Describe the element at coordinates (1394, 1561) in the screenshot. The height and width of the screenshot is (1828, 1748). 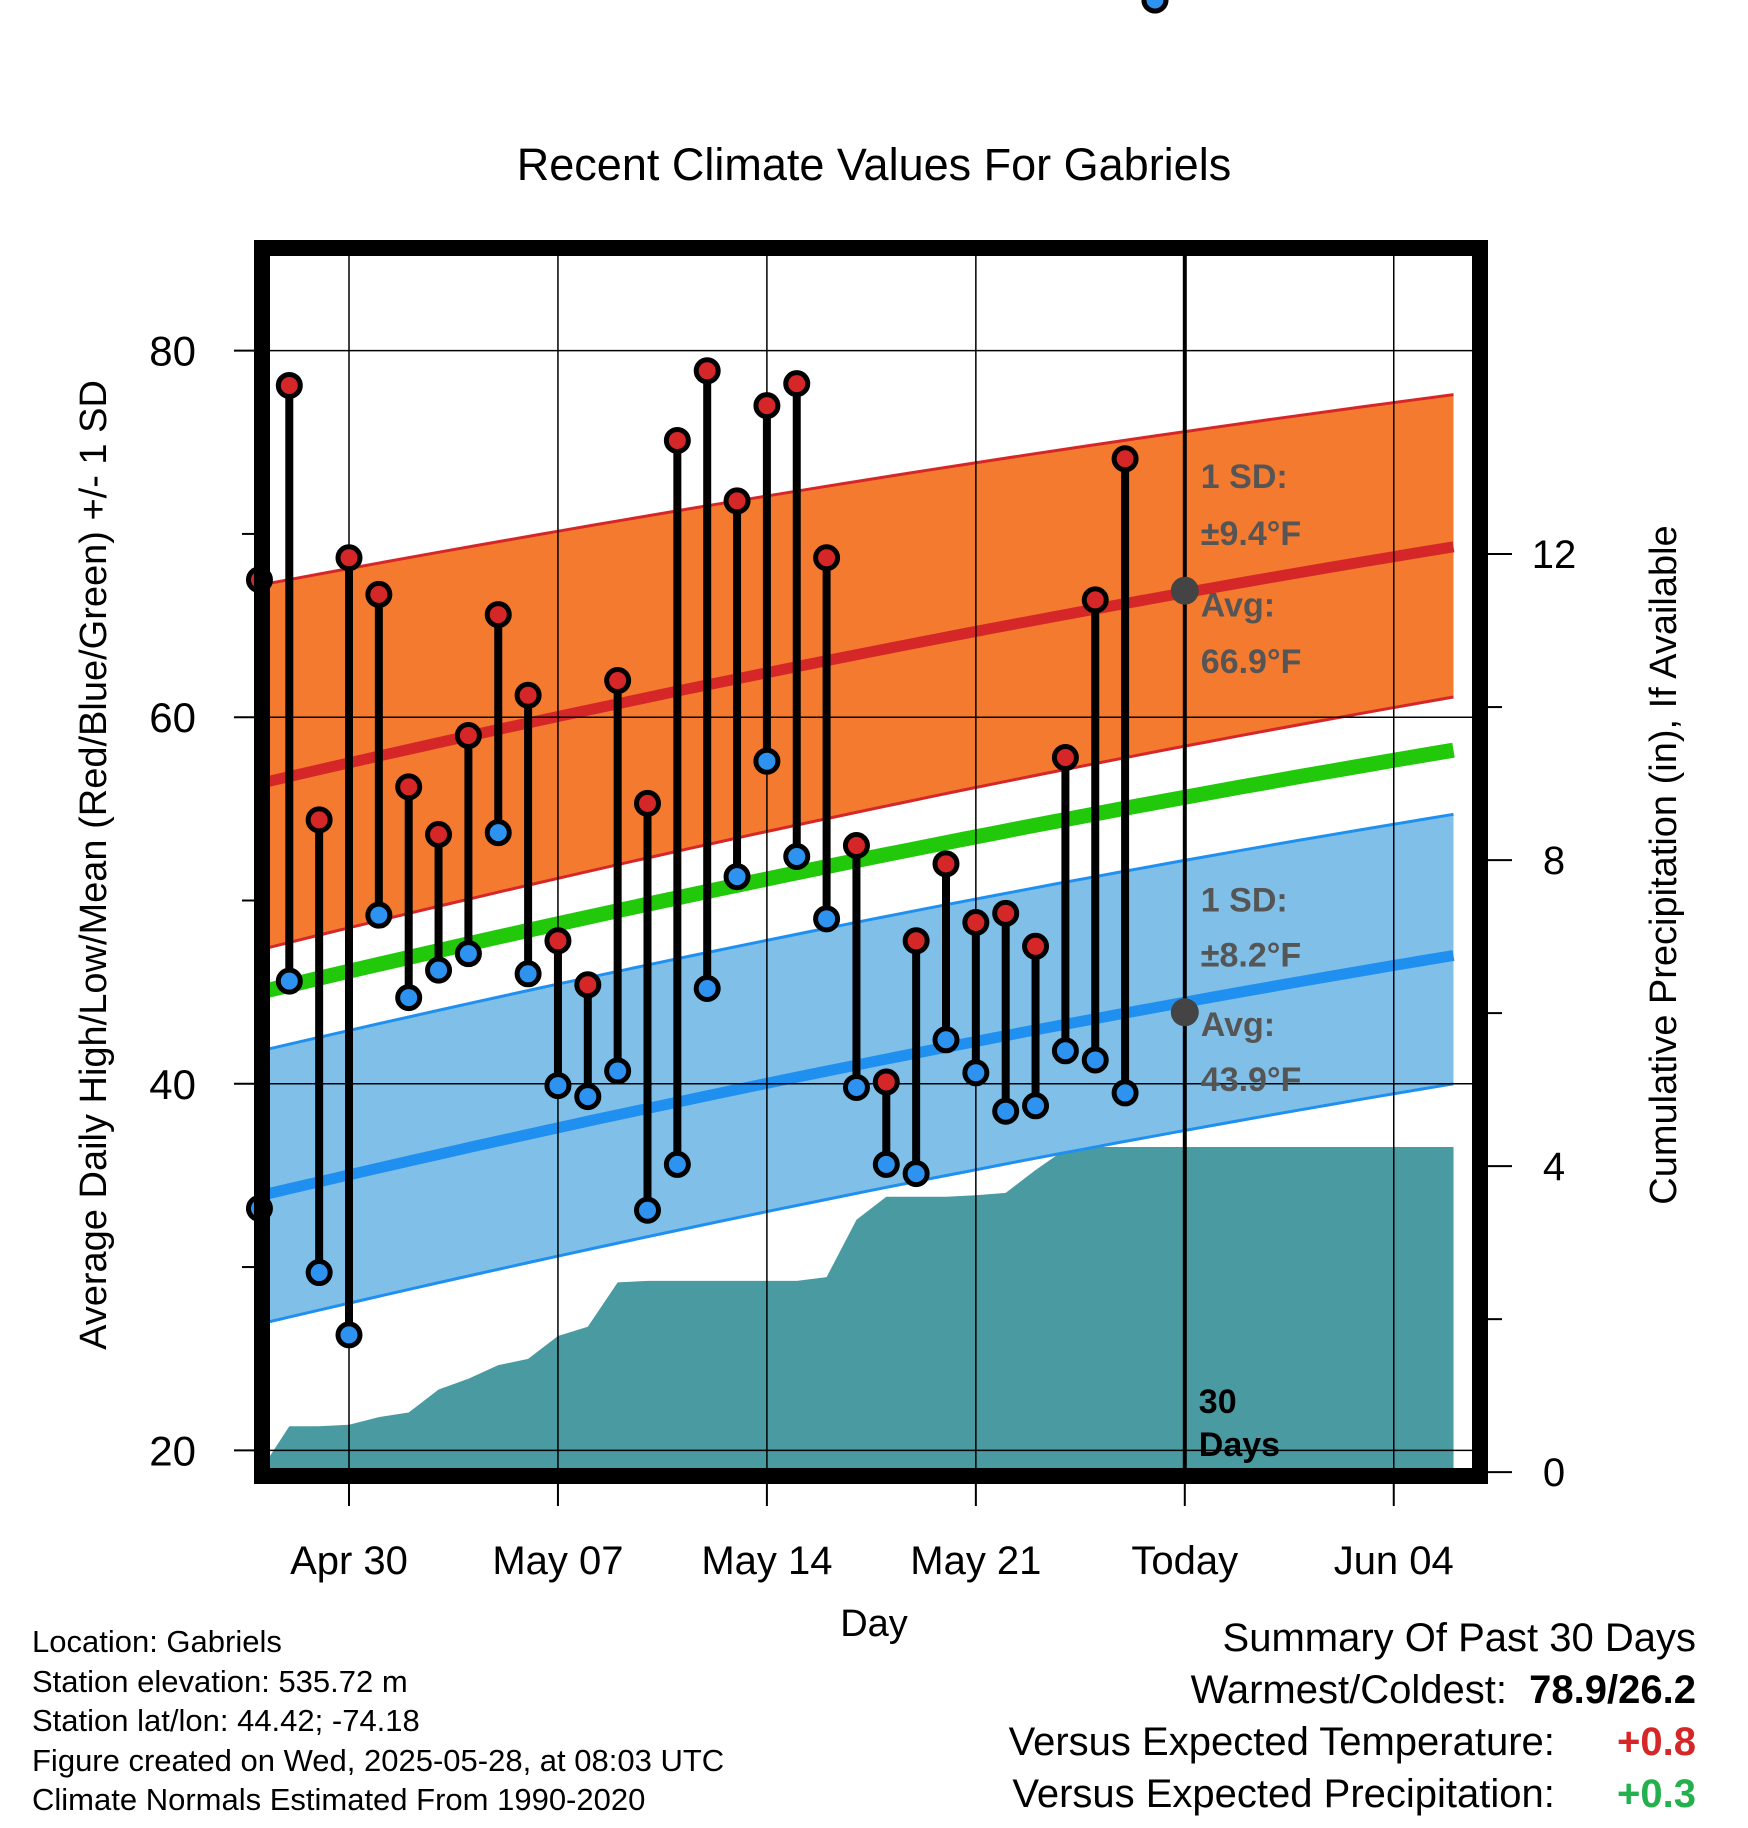
I see `x-tick-label: Jun 04` at that location.